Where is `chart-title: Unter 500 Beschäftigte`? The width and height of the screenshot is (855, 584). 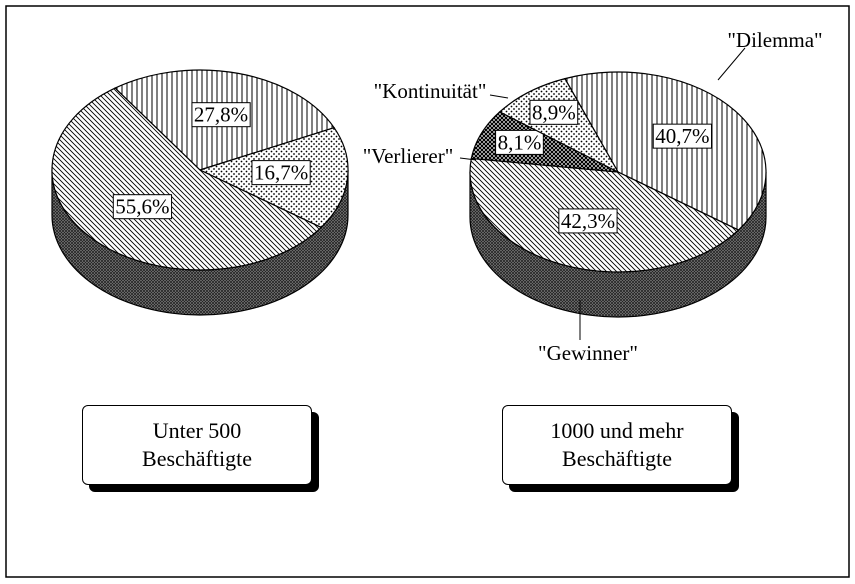
chart-title: Unter 500 Beschäftigte is located at coordinates (197, 444).